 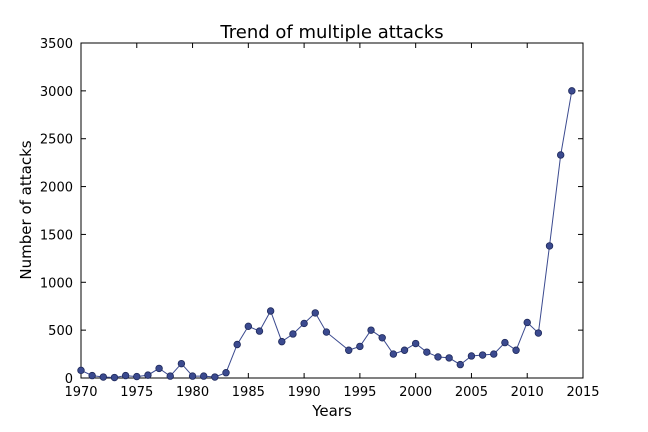 What do you see at coordinates (582, 392) in the screenshot?
I see `x-tick-label: 2015` at bounding box center [582, 392].